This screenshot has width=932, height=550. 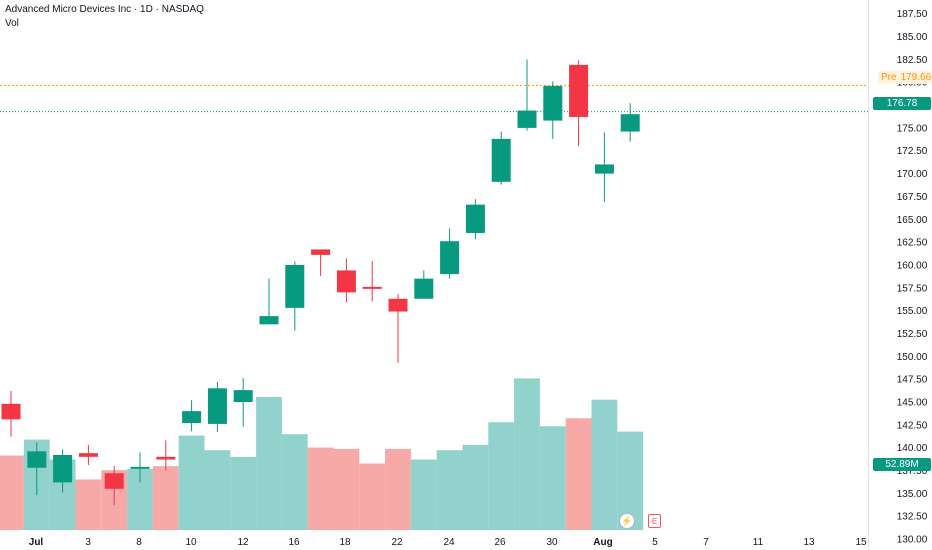 I want to click on price-tick-label: 185.00, so click(x=912, y=37).